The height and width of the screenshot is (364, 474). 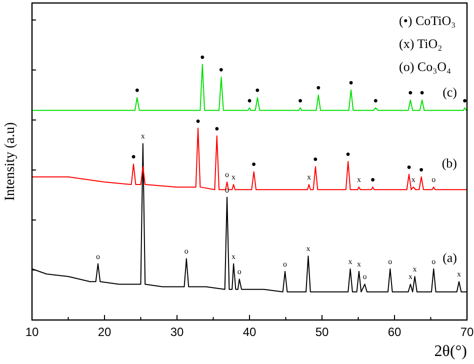 What do you see at coordinates (177, 332) in the screenshot?
I see `x-tick-label: 30` at bounding box center [177, 332].